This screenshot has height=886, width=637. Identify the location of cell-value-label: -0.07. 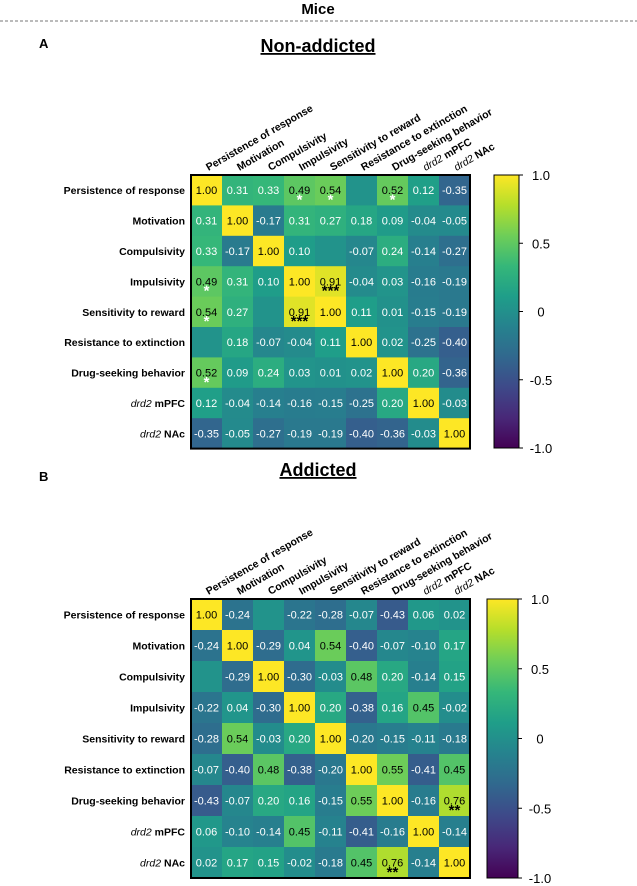
(268, 343).